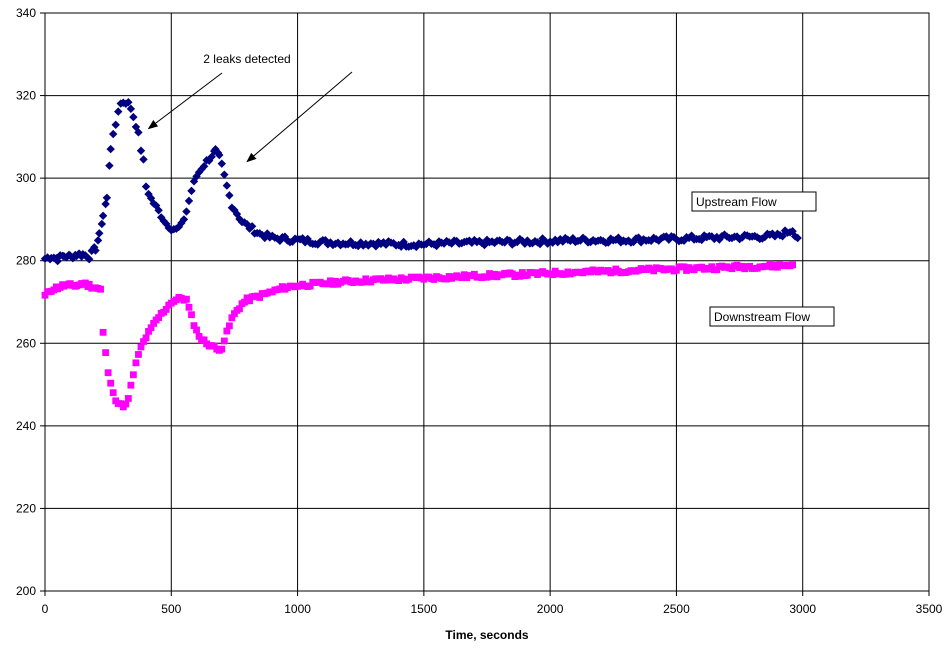 Image resolution: width=947 pixels, height=649 pixels. I want to click on y-tick-label: 300, so click(26, 178).